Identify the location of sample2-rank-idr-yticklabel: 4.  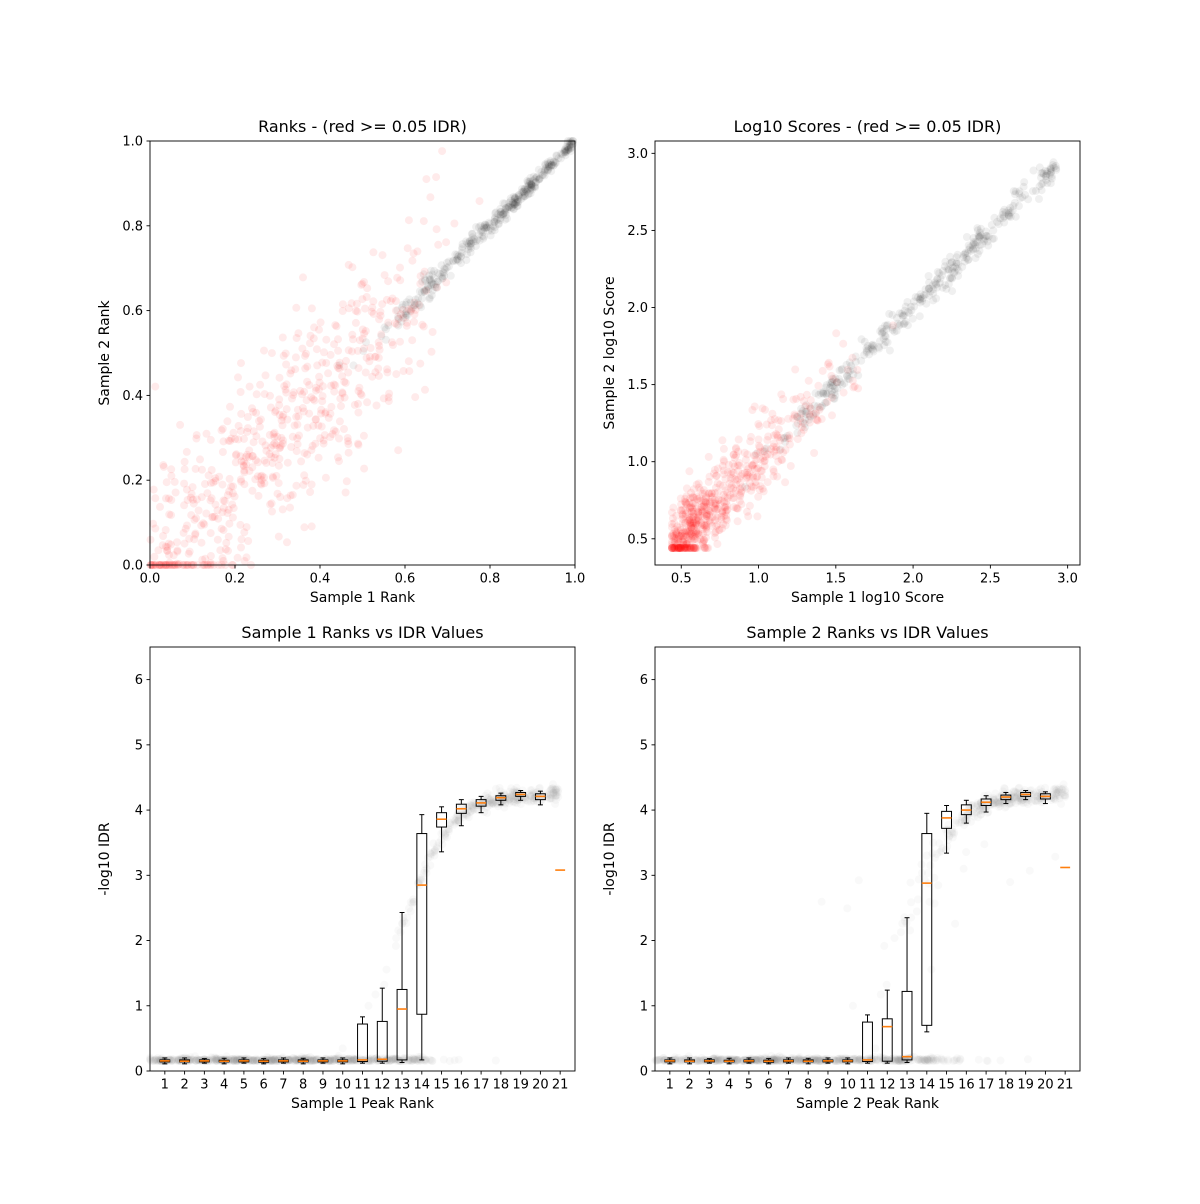
(644, 811).